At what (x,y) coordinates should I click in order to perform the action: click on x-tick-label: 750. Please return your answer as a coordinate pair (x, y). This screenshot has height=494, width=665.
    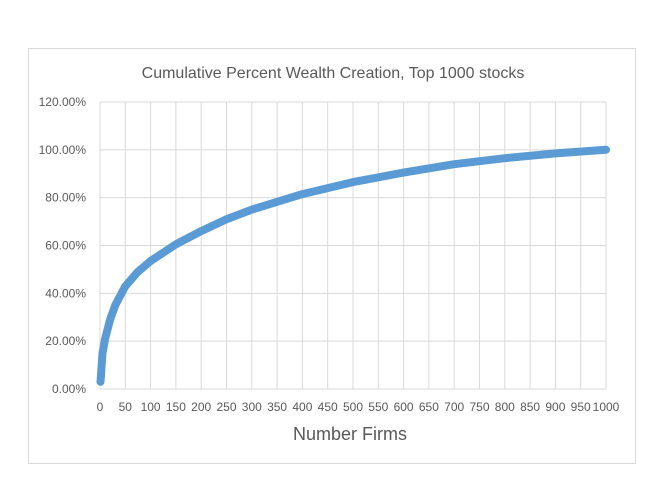
    Looking at the image, I should click on (479, 407).